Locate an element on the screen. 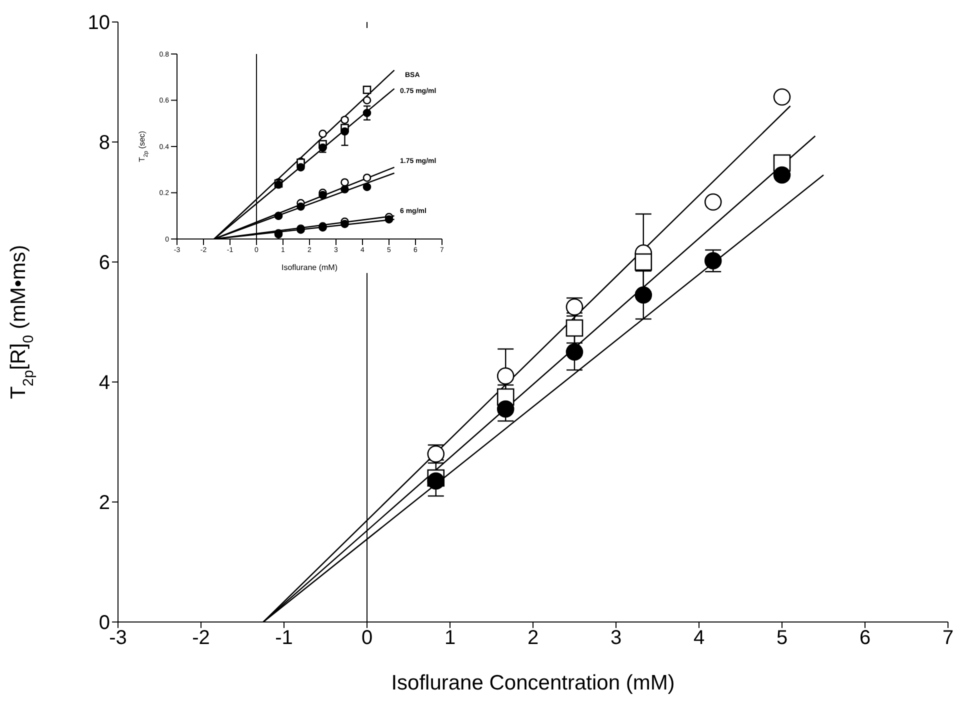  x-axis-title: Isoflurane Concentration (mM) is located at coordinates (533, 683).